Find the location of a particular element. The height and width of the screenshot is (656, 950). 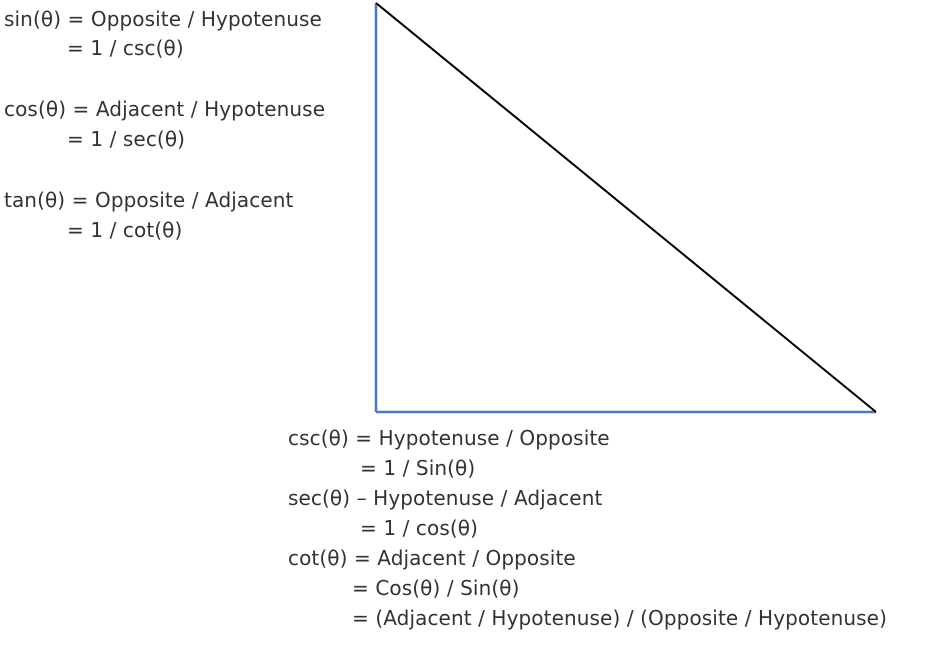

sec-definition: sec(θ) – Hypotenuse / Adjacent is located at coordinates (445, 498).